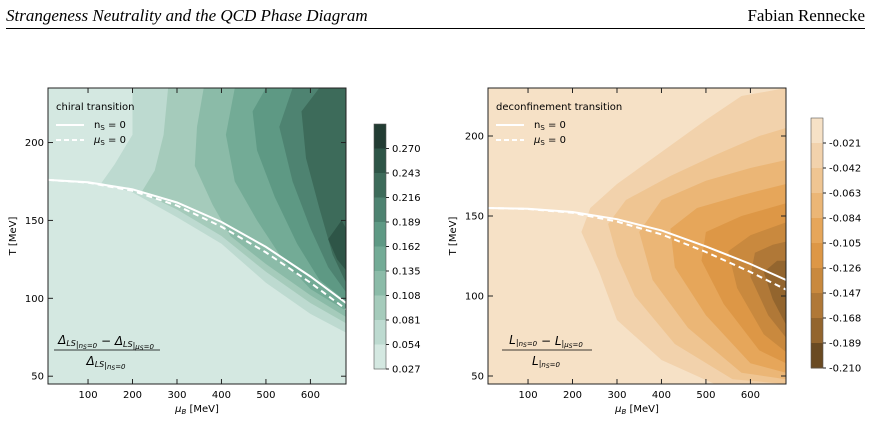  Describe the element at coordinates (435, 28) in the screenshot. I see `header-rule` at that location.